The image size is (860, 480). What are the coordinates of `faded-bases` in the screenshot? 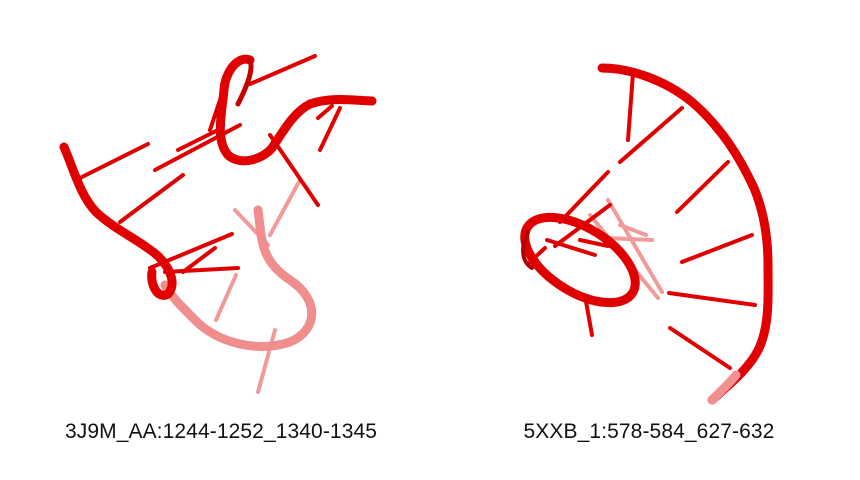 It's located at (626, 249).